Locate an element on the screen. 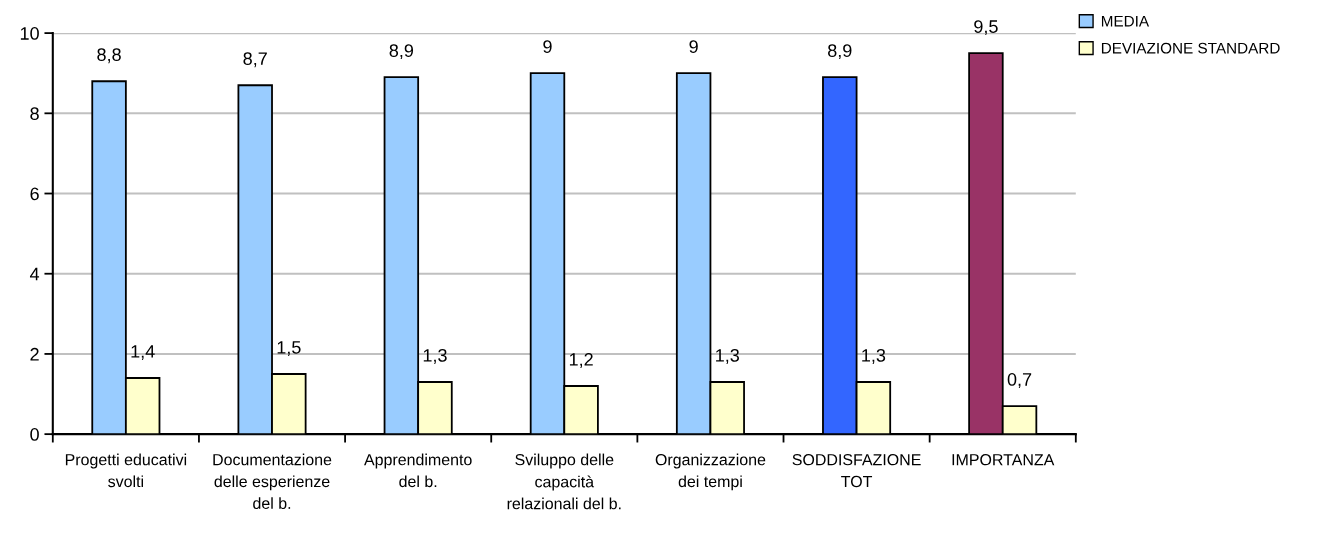 The height and width of the screenshot is (534, 1320). x-tick-label: Sviluppo delle capacità relazionali del b. is located at coordinates (564, 481).